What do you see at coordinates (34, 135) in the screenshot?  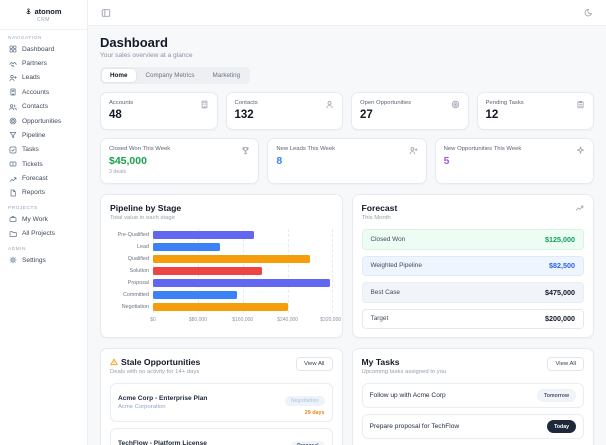 I see `sidebar-item-label: Pipeline` at bounding box center [34, 135].